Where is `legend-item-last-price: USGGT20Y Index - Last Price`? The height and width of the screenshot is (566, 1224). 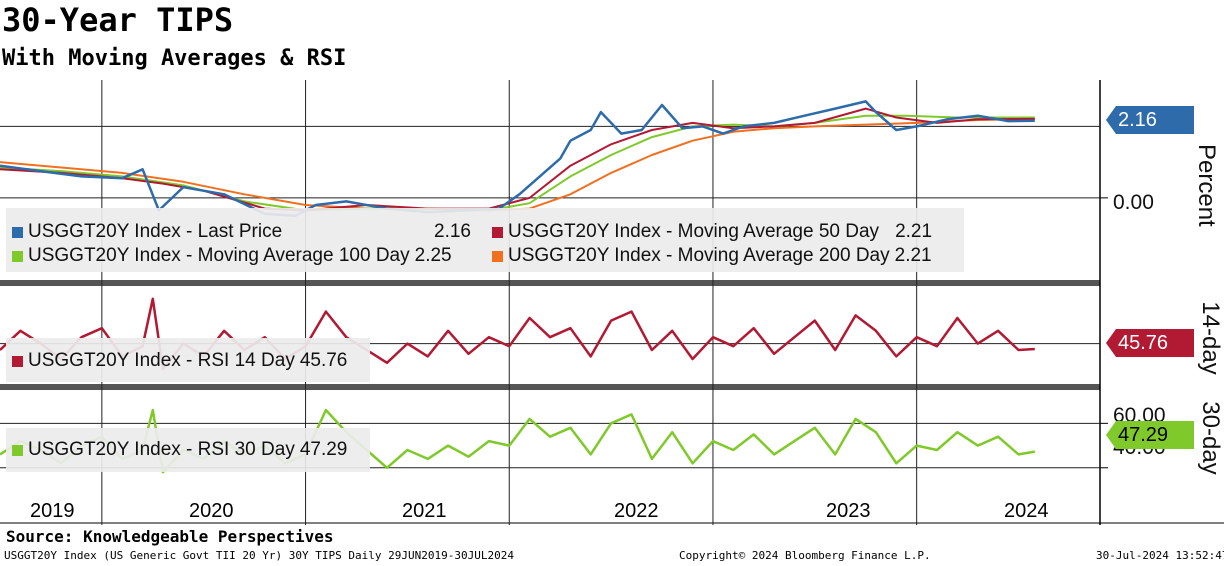 legend-item-last-price: USGGT20Y Index - Last Price is located at coordinates (147, 232).